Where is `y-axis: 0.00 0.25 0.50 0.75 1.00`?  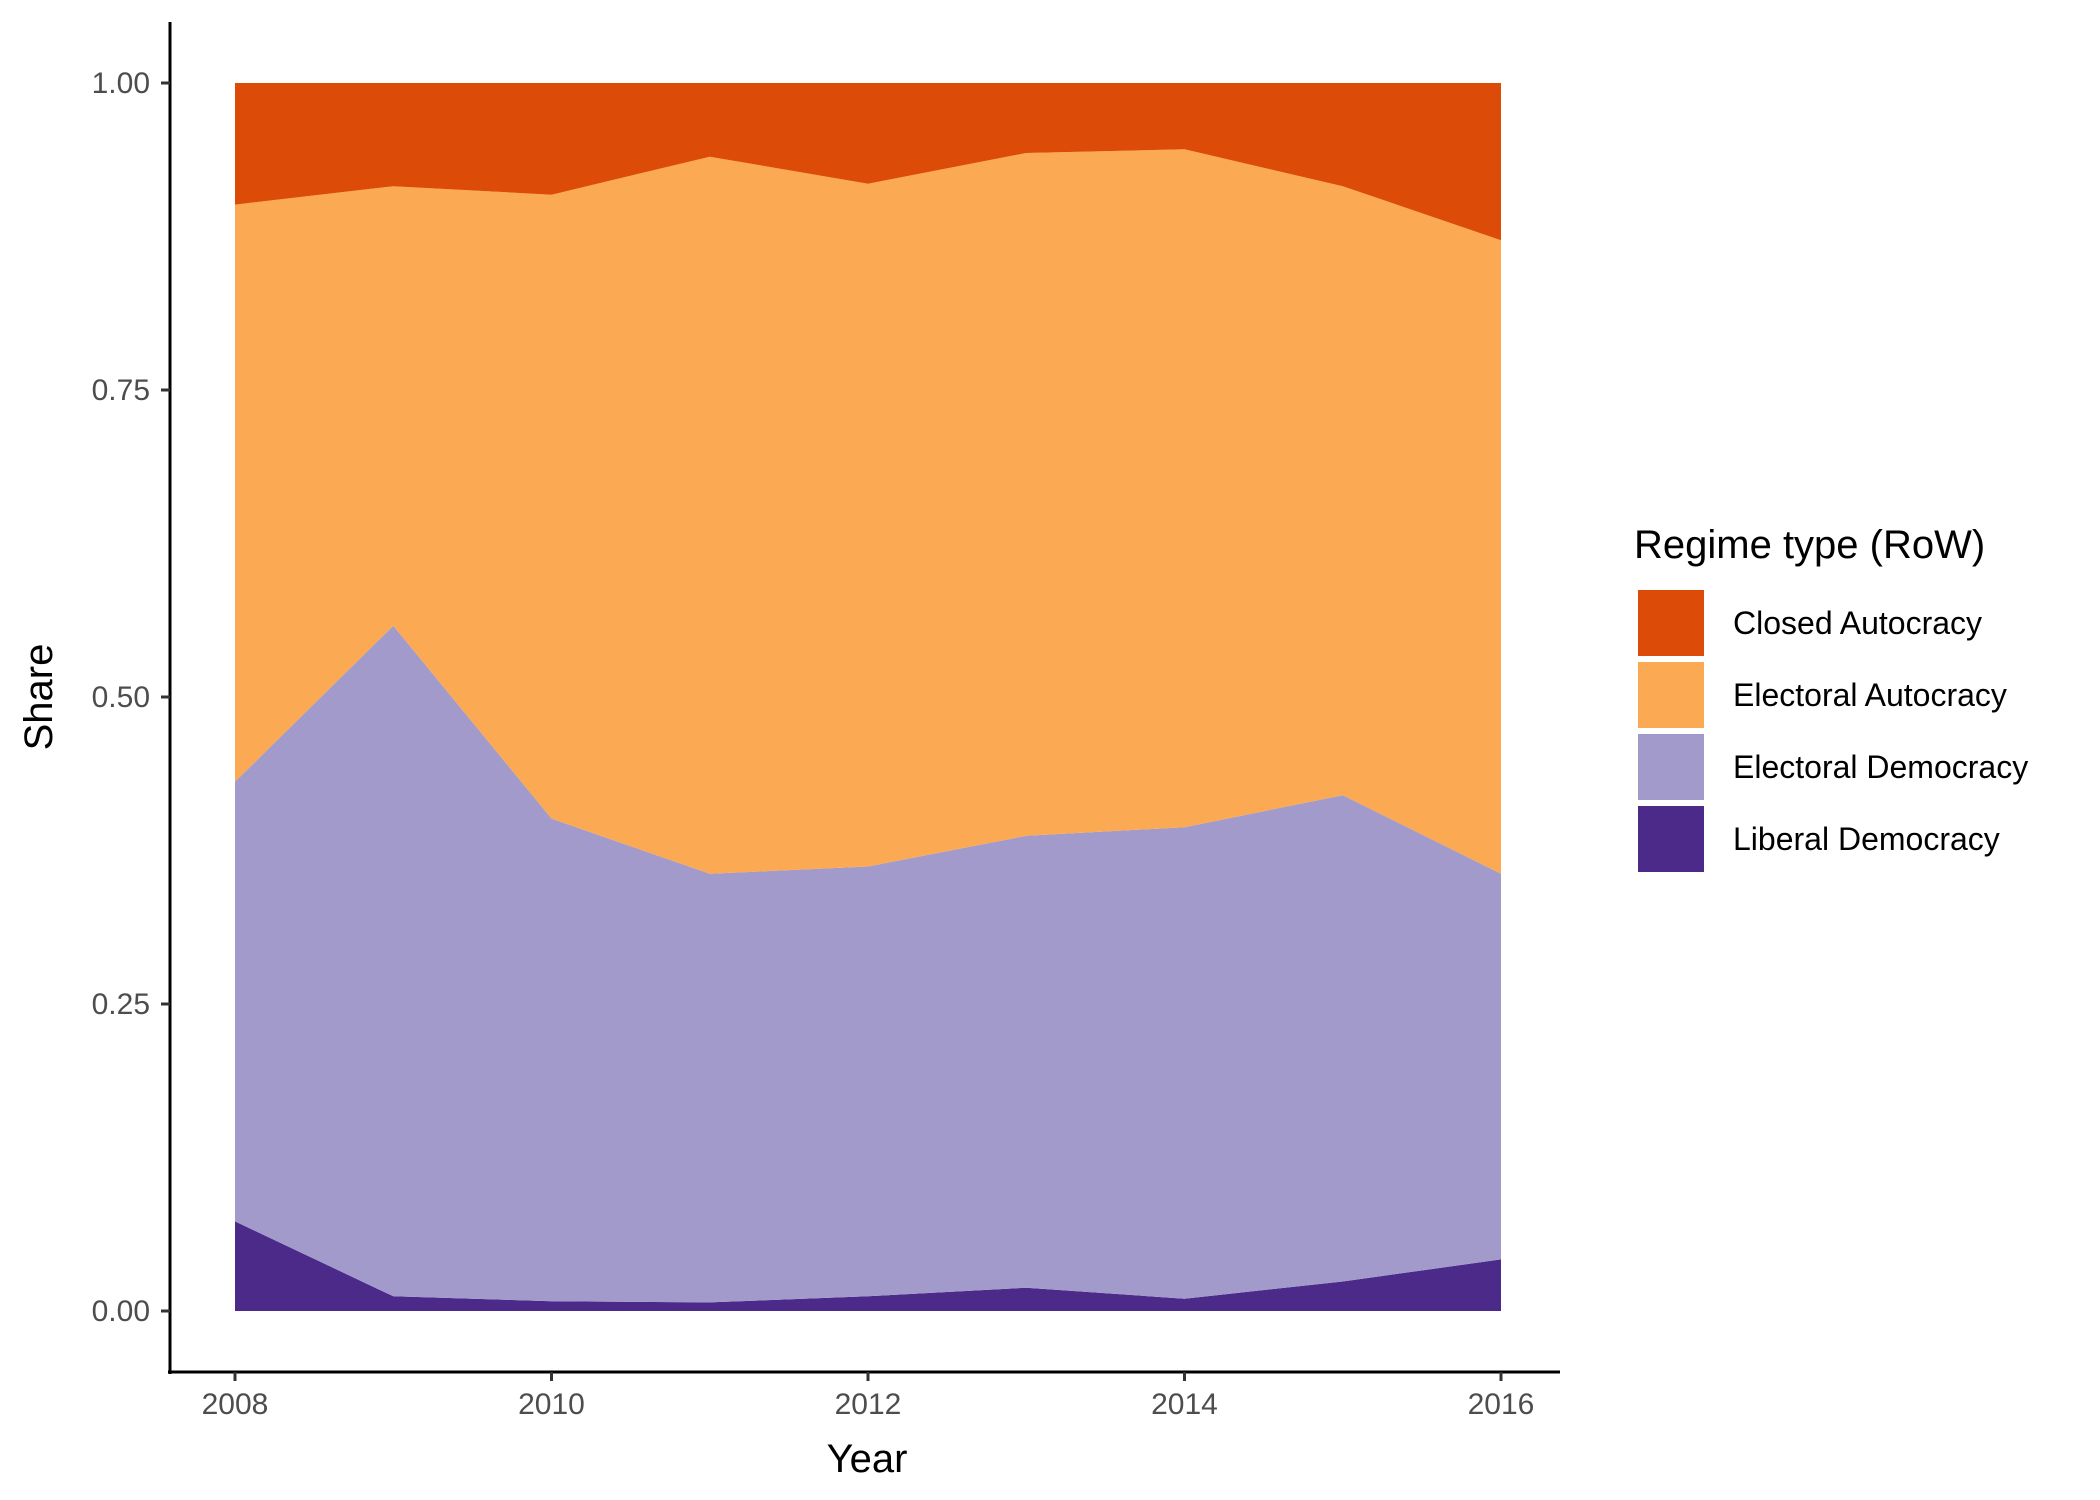
y-axis: 0.00 0.25 0.50 0.75 1.00 is located at coordinates (131, 697).